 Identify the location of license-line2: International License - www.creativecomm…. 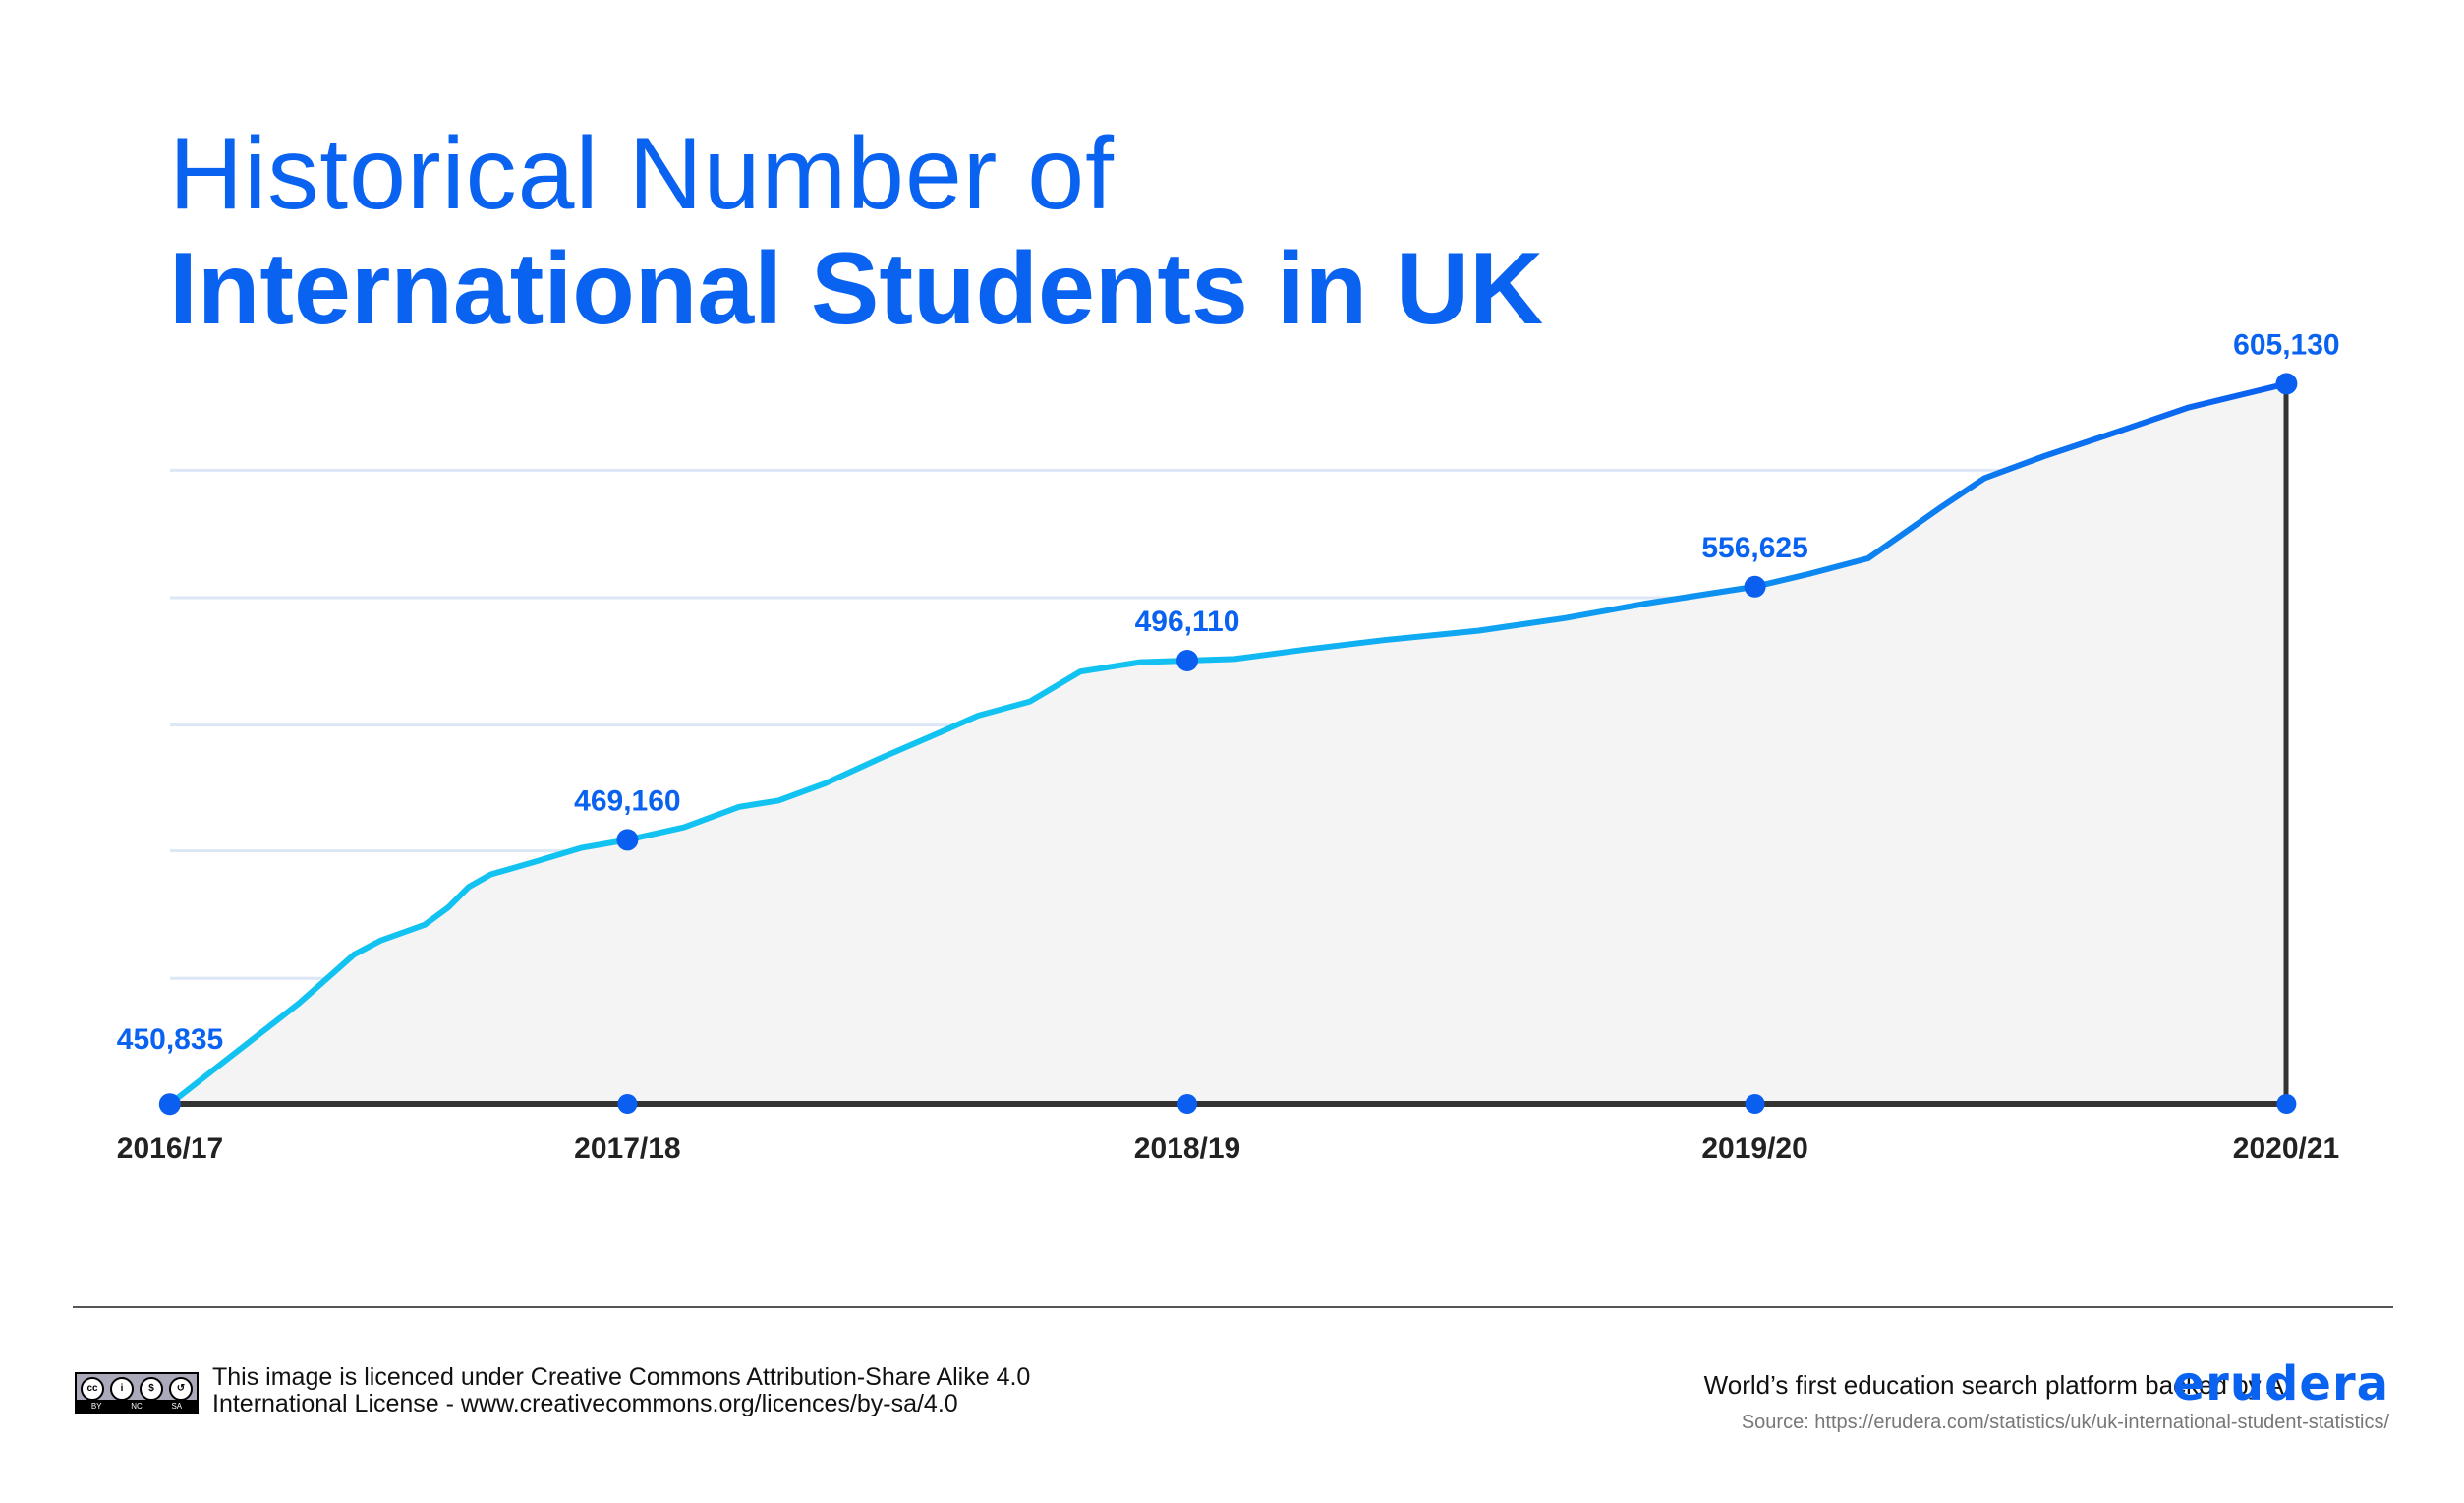
(585, 1403).